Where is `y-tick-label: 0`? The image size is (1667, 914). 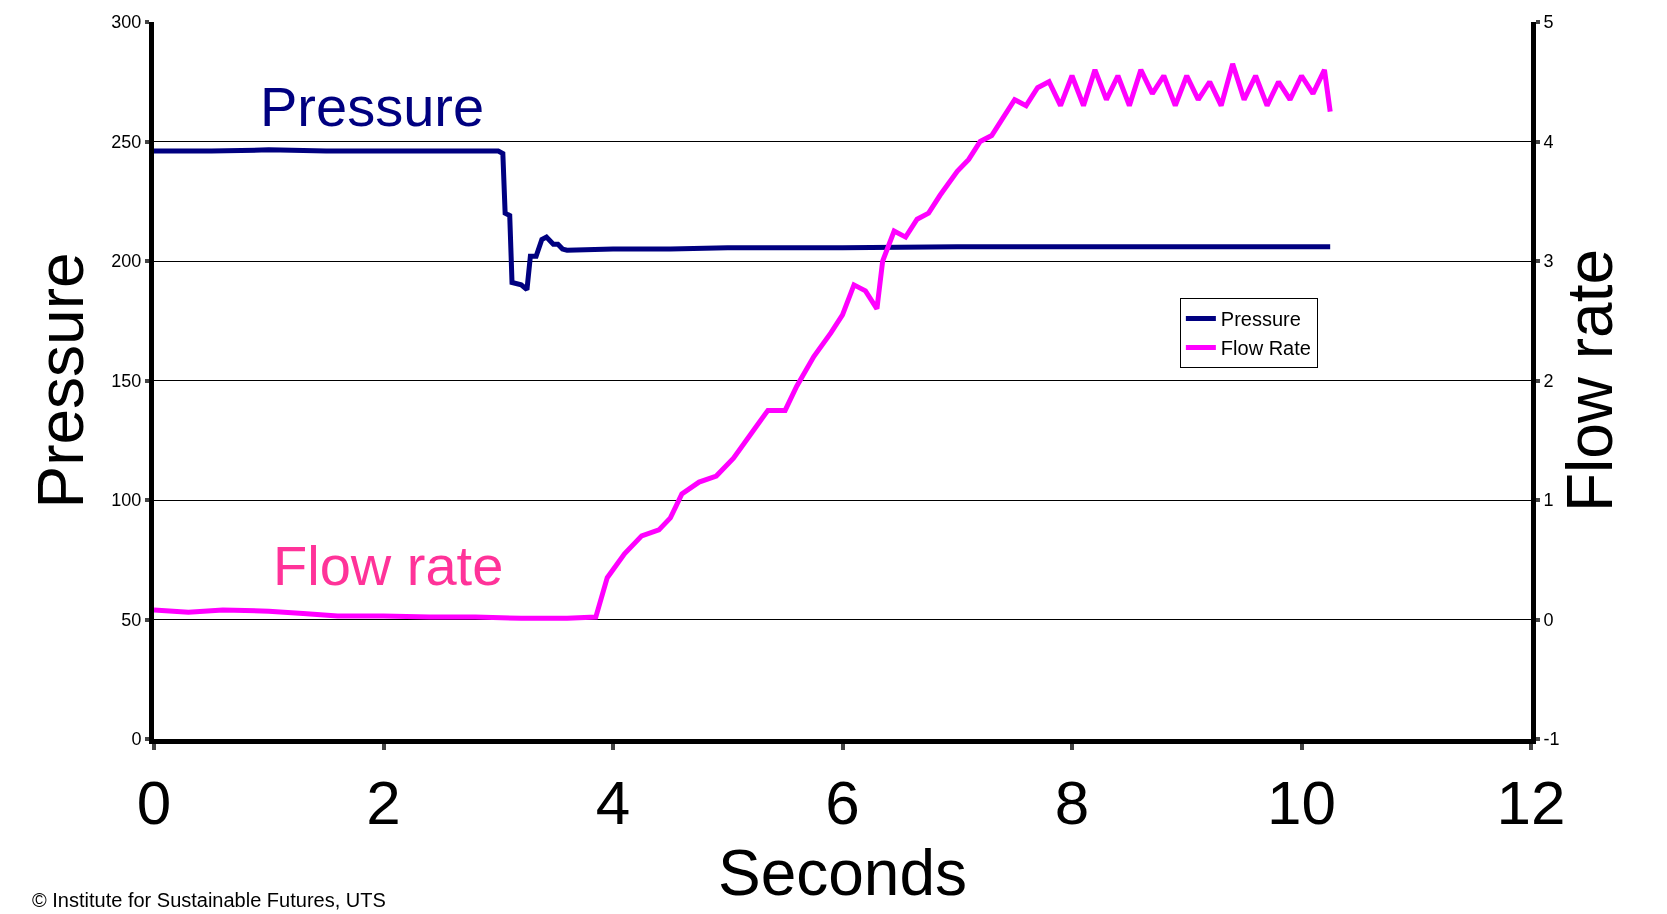
y-tick-label: 0 is located at coordinates (136, 739).